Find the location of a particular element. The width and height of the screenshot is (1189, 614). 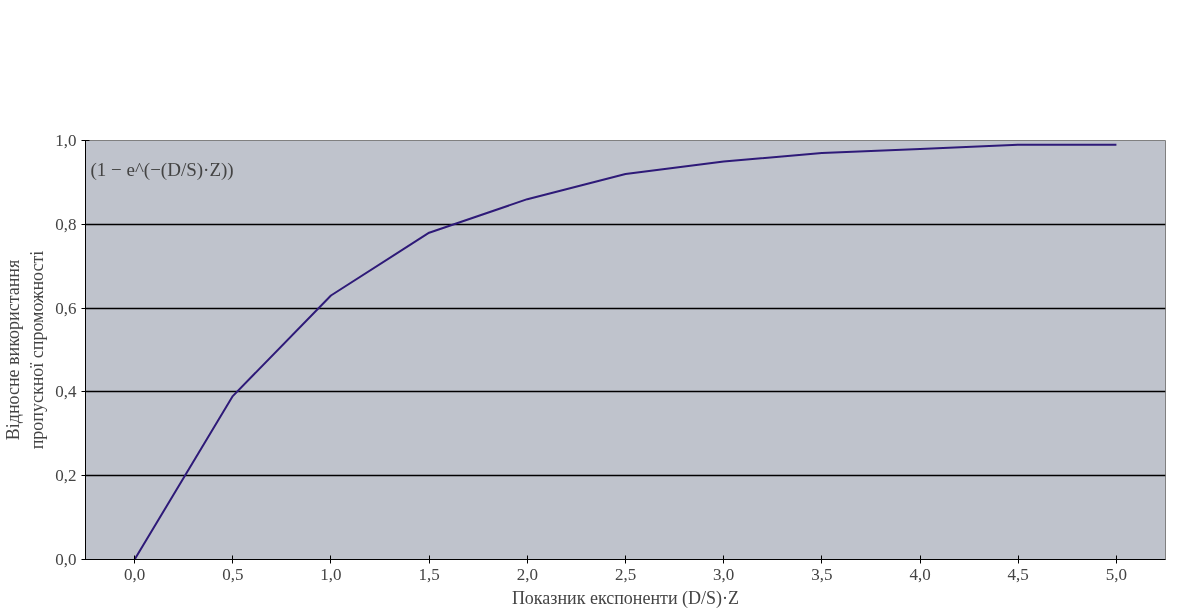

x-tick-label: 3,0 is located at coordinates (724, 574).